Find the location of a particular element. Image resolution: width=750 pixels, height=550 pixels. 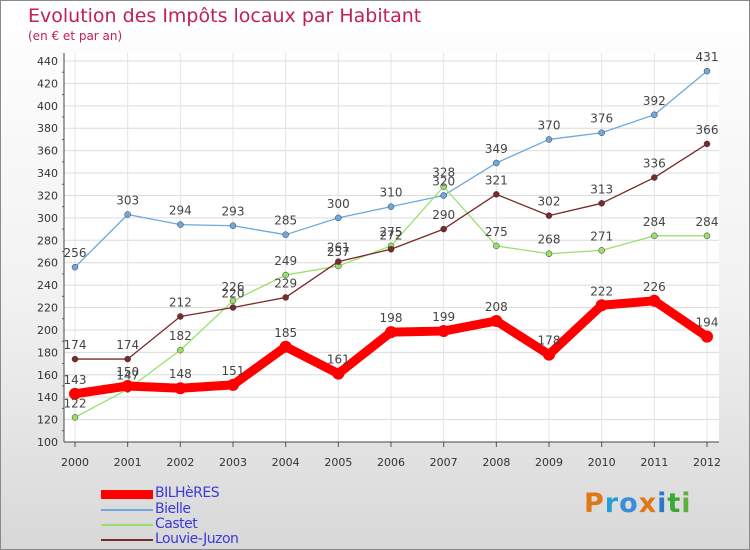

y-tick-label: 220 is located at coordinates (47, 308).